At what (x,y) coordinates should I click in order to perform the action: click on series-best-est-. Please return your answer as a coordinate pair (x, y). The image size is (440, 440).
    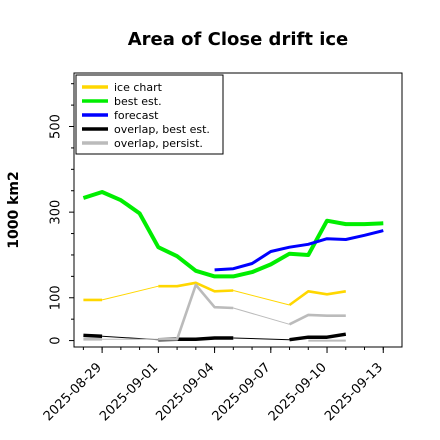
    Looking at the image, I should click on (233, 234).